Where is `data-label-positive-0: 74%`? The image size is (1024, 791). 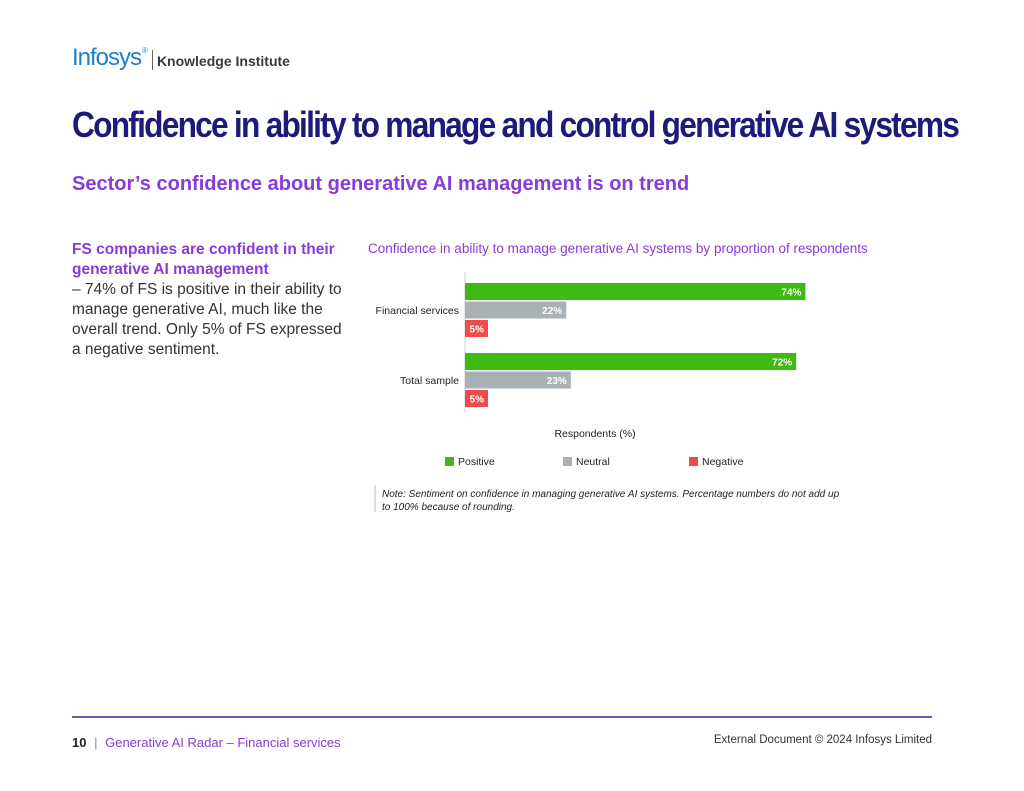 data-label-positive-0: 74% is located at coordinates (791, 293).